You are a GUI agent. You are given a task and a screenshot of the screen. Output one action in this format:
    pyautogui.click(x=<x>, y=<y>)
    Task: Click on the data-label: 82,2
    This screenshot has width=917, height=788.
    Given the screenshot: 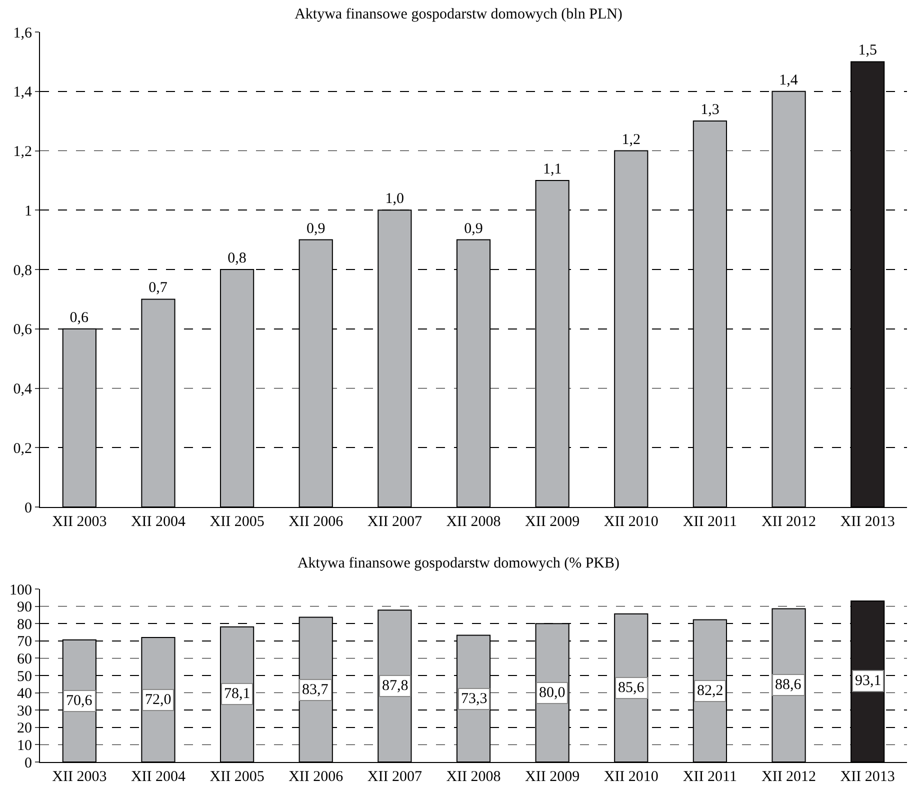 What is the action you would take?
    pyautogui.click(x=710, y=691)
    